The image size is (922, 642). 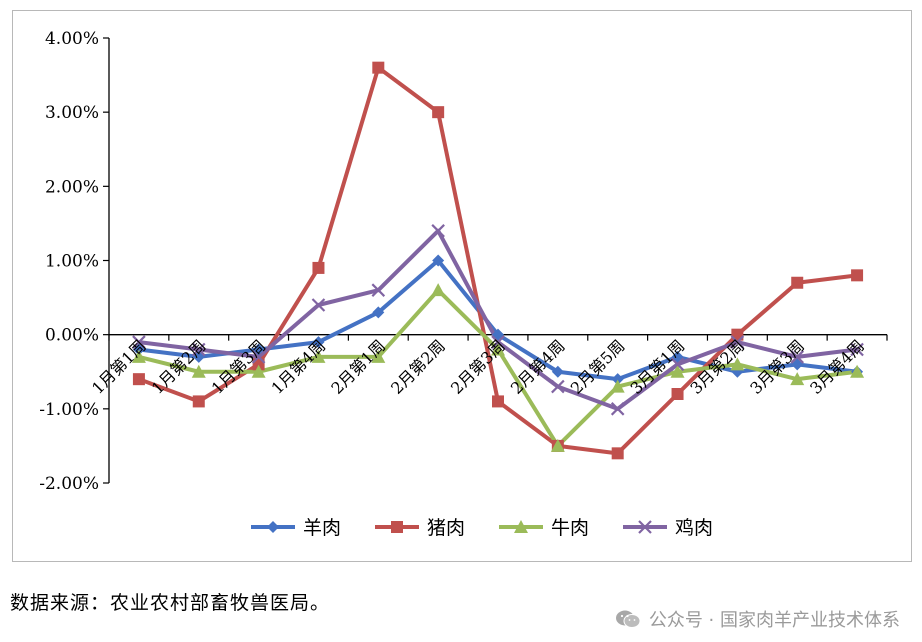 I want to click on x-tick-label: 2月第1周, so click(x=358, y=367).